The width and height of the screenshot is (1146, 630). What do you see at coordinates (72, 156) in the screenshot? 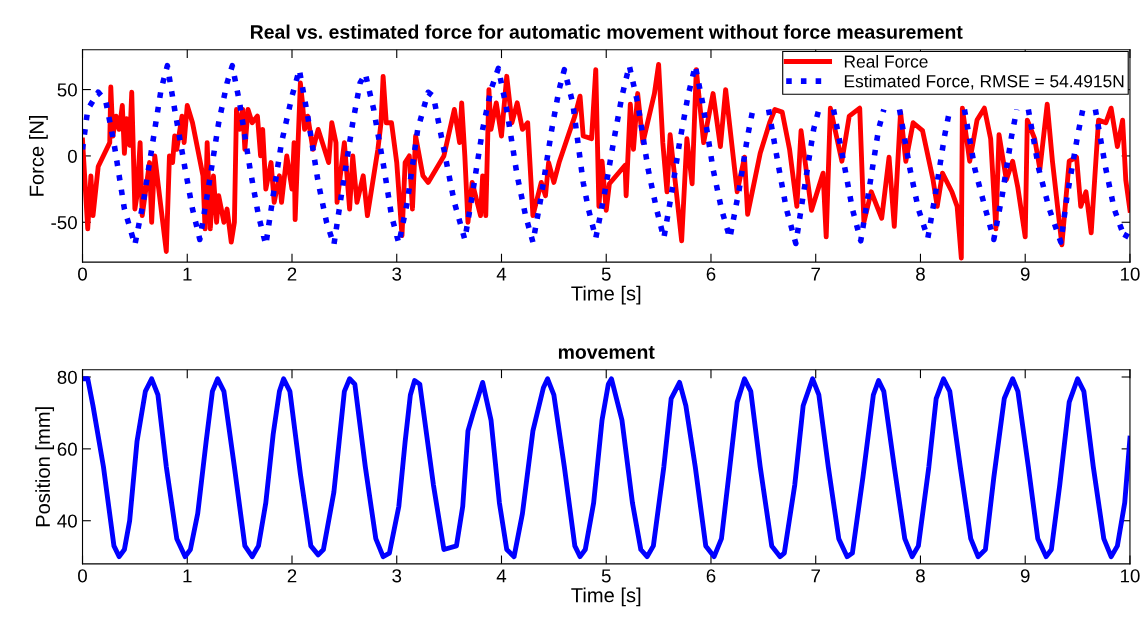
I see `y-tick-label: 0` at bounding box center [72, 156].